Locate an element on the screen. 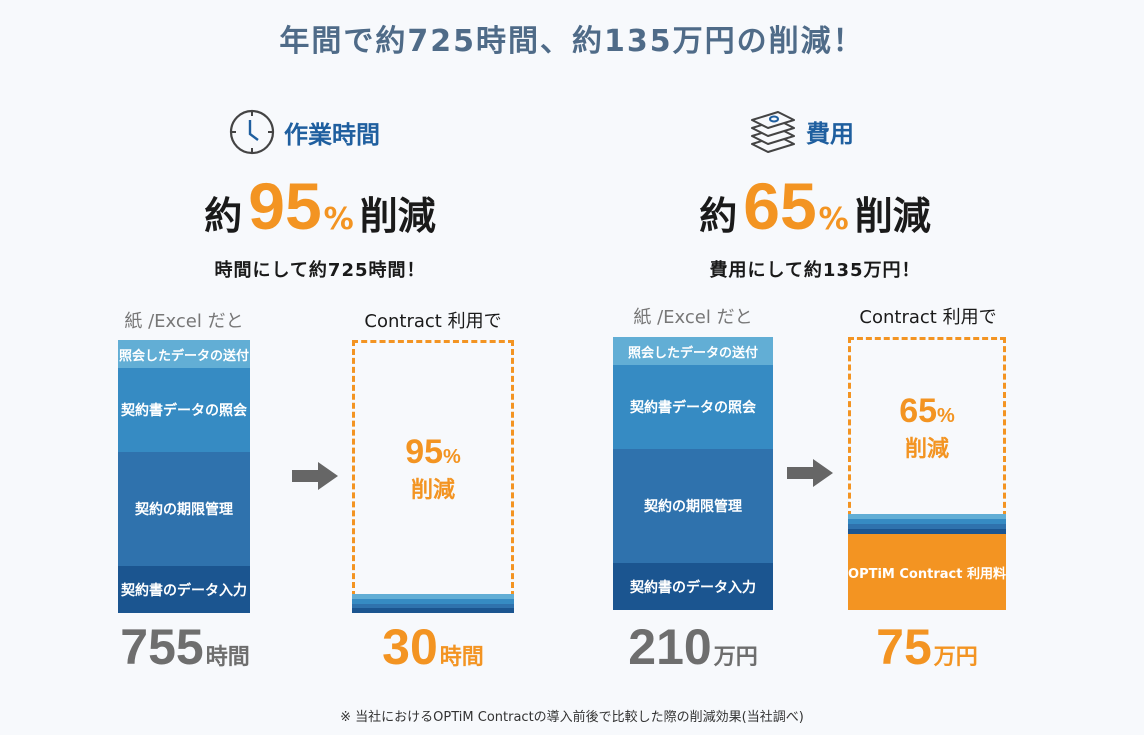 The width and height of the screenshot is (1144, 735). cost-reduced-area: 65% 削減 is located at coordinates (927, 427).